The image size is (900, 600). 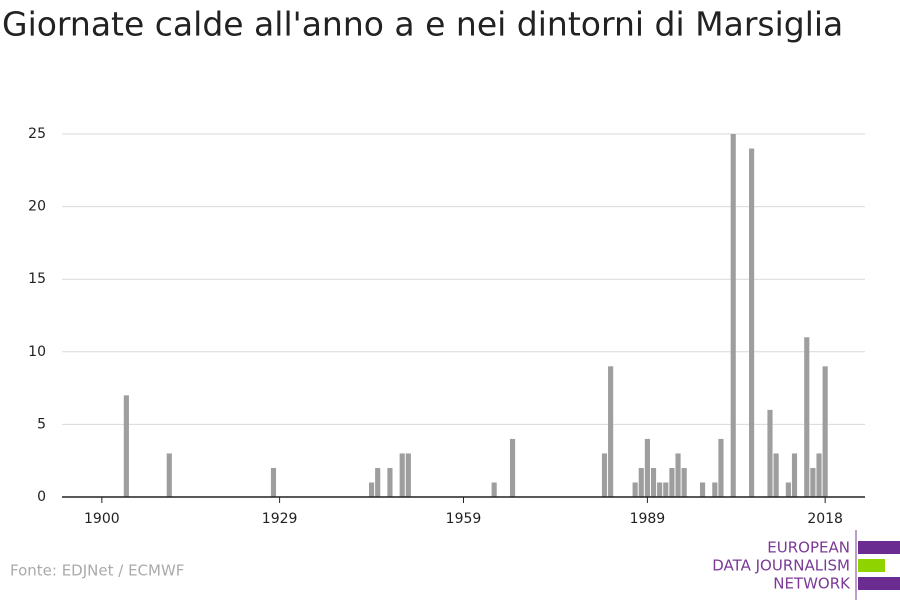 I want to click on y-tick-label: 5, so click(x=41, y=424).